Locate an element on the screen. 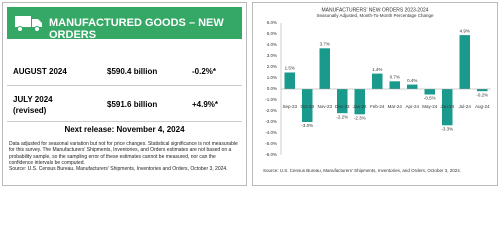  data-label: -3.0% is located at coordinates (307, 125).